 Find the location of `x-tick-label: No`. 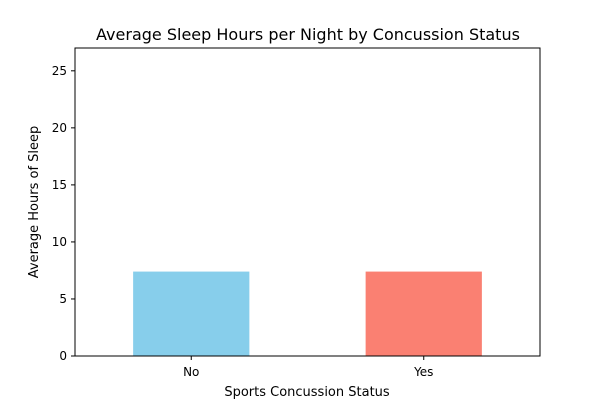

x-tick-label: No is located at coordinates (191, 372).